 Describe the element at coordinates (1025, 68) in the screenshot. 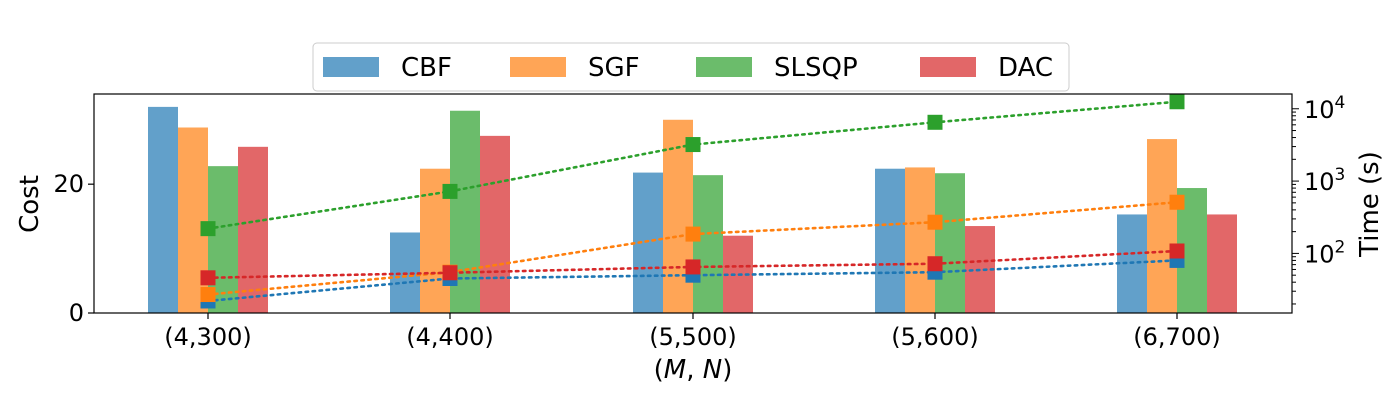

I see `legend-label-dac: DAC` at that location.